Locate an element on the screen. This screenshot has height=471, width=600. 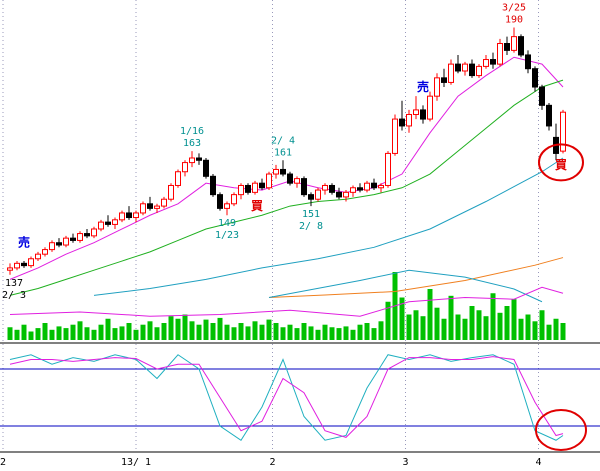
x-tick-label: 2 is located at coordinates (272, 462).